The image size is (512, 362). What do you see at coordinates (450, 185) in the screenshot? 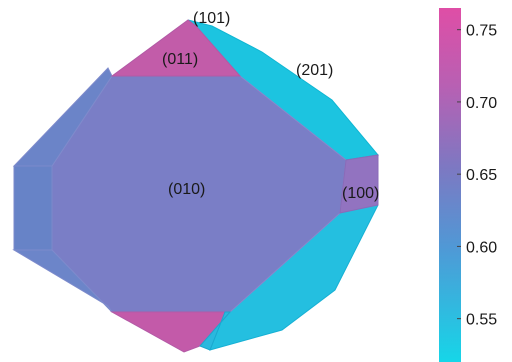
I see `colorbar-gradient` at bounding box center [450, 185].